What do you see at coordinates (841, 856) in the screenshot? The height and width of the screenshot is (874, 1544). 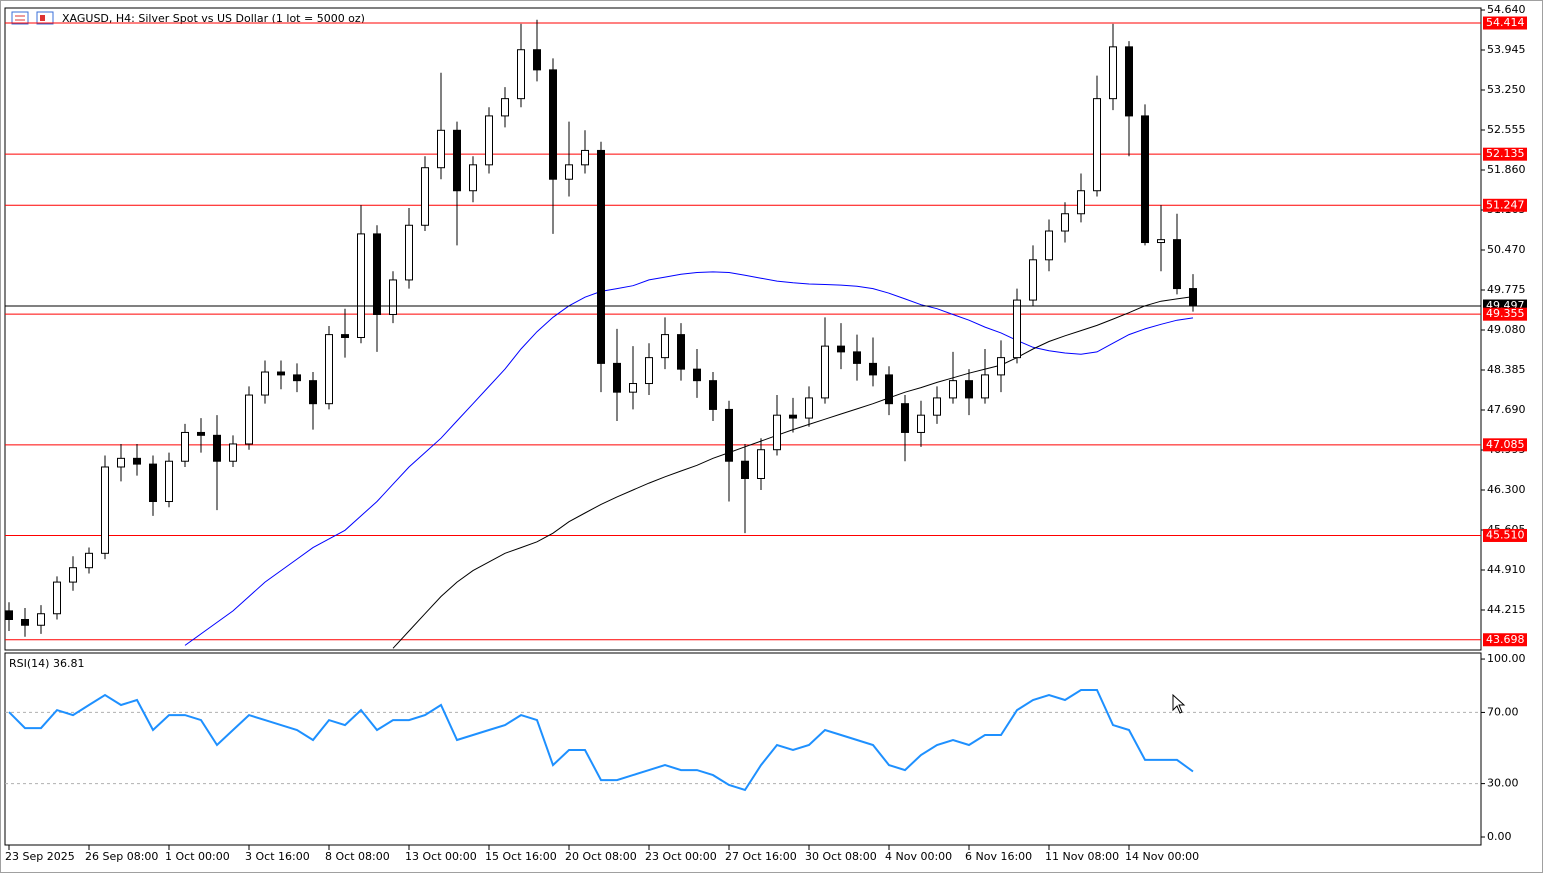 I see `x-tick-label: 30 Oct 08:00` at bounding box center [841, 856].